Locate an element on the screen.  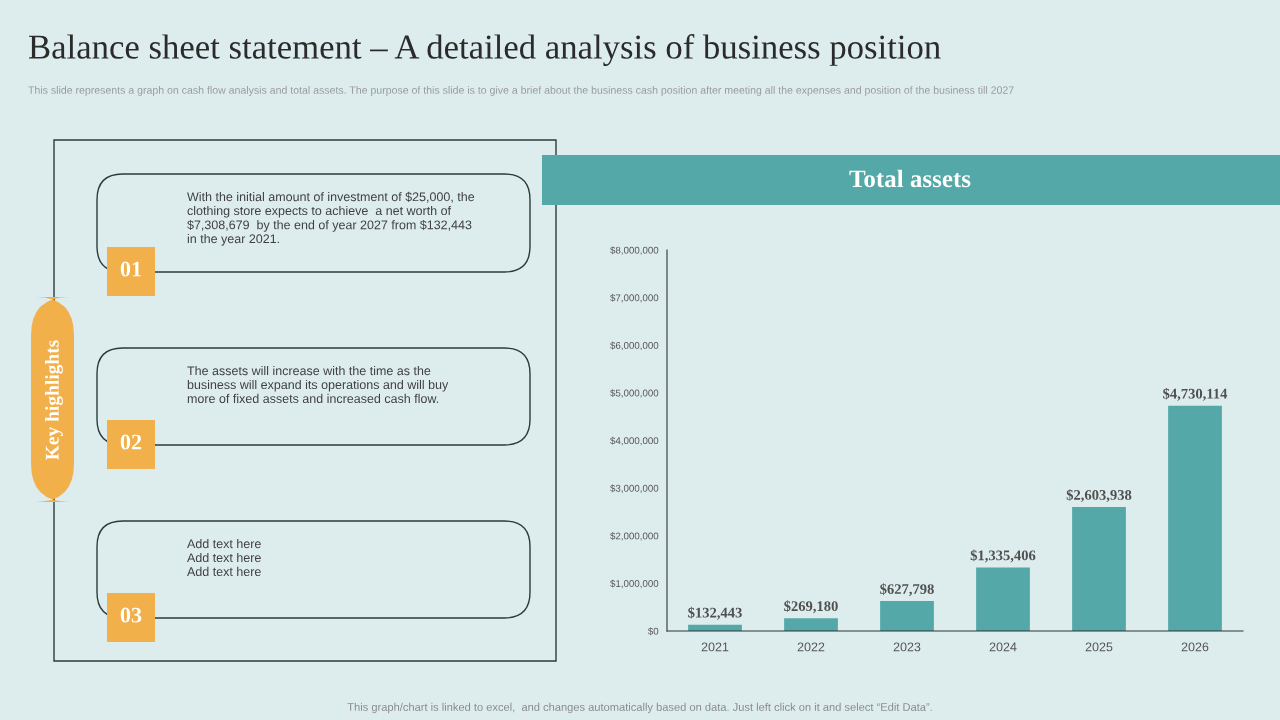
data-label: $1,335,406 is located at coordinates (1003, 556).